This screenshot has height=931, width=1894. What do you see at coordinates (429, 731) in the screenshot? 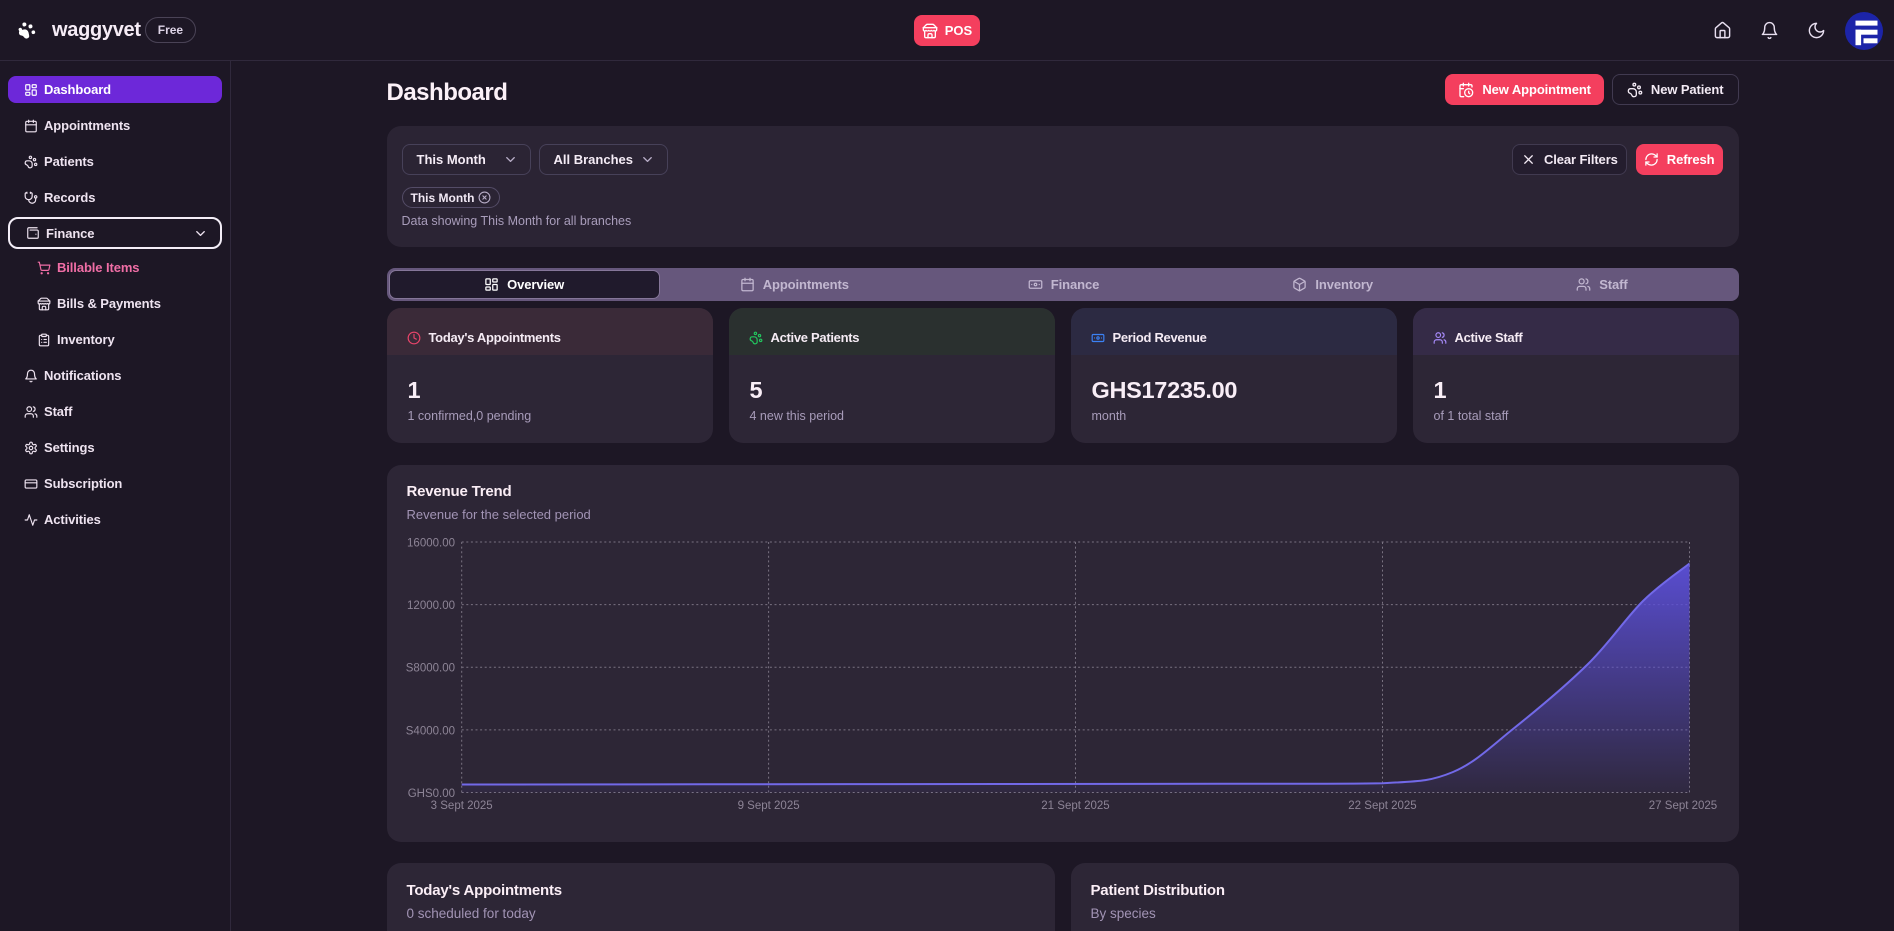
I see `svg-text: S4000.00` at bounding box center [429, 731].